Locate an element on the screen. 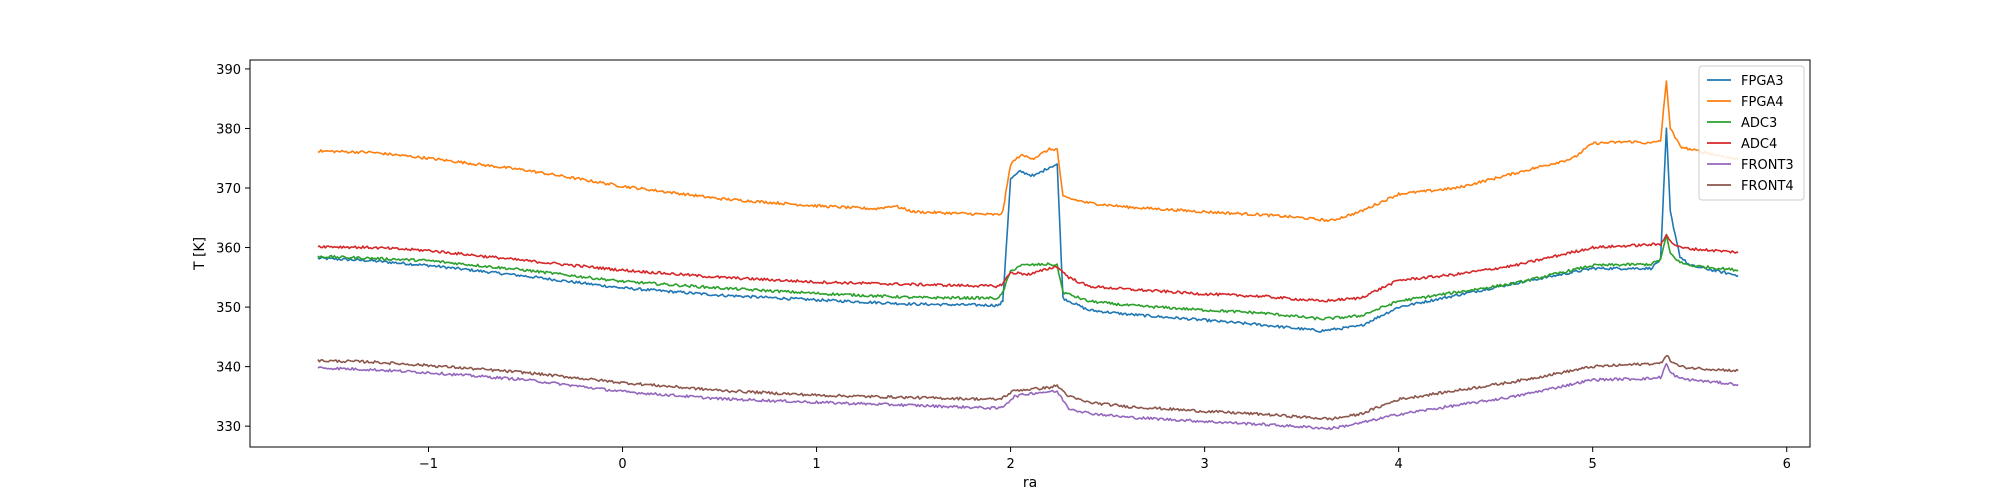 The width and height of the screenshot is (2000, 504). legend-label-front4: FRONT4 is located at coordinates (1767, 186).